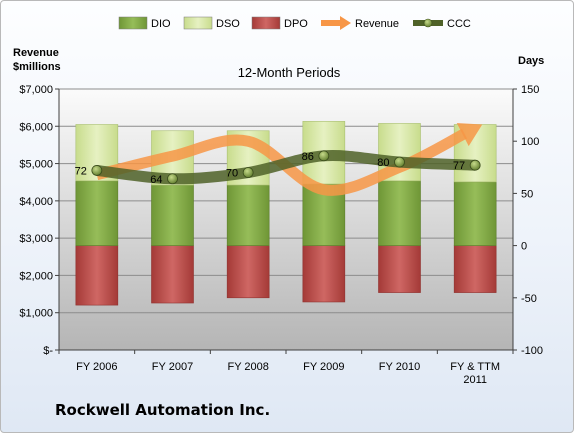  Describe the element at coordinates (399, 367) in the screenshot. I see `x-tick-label: FY 2010` at that location.